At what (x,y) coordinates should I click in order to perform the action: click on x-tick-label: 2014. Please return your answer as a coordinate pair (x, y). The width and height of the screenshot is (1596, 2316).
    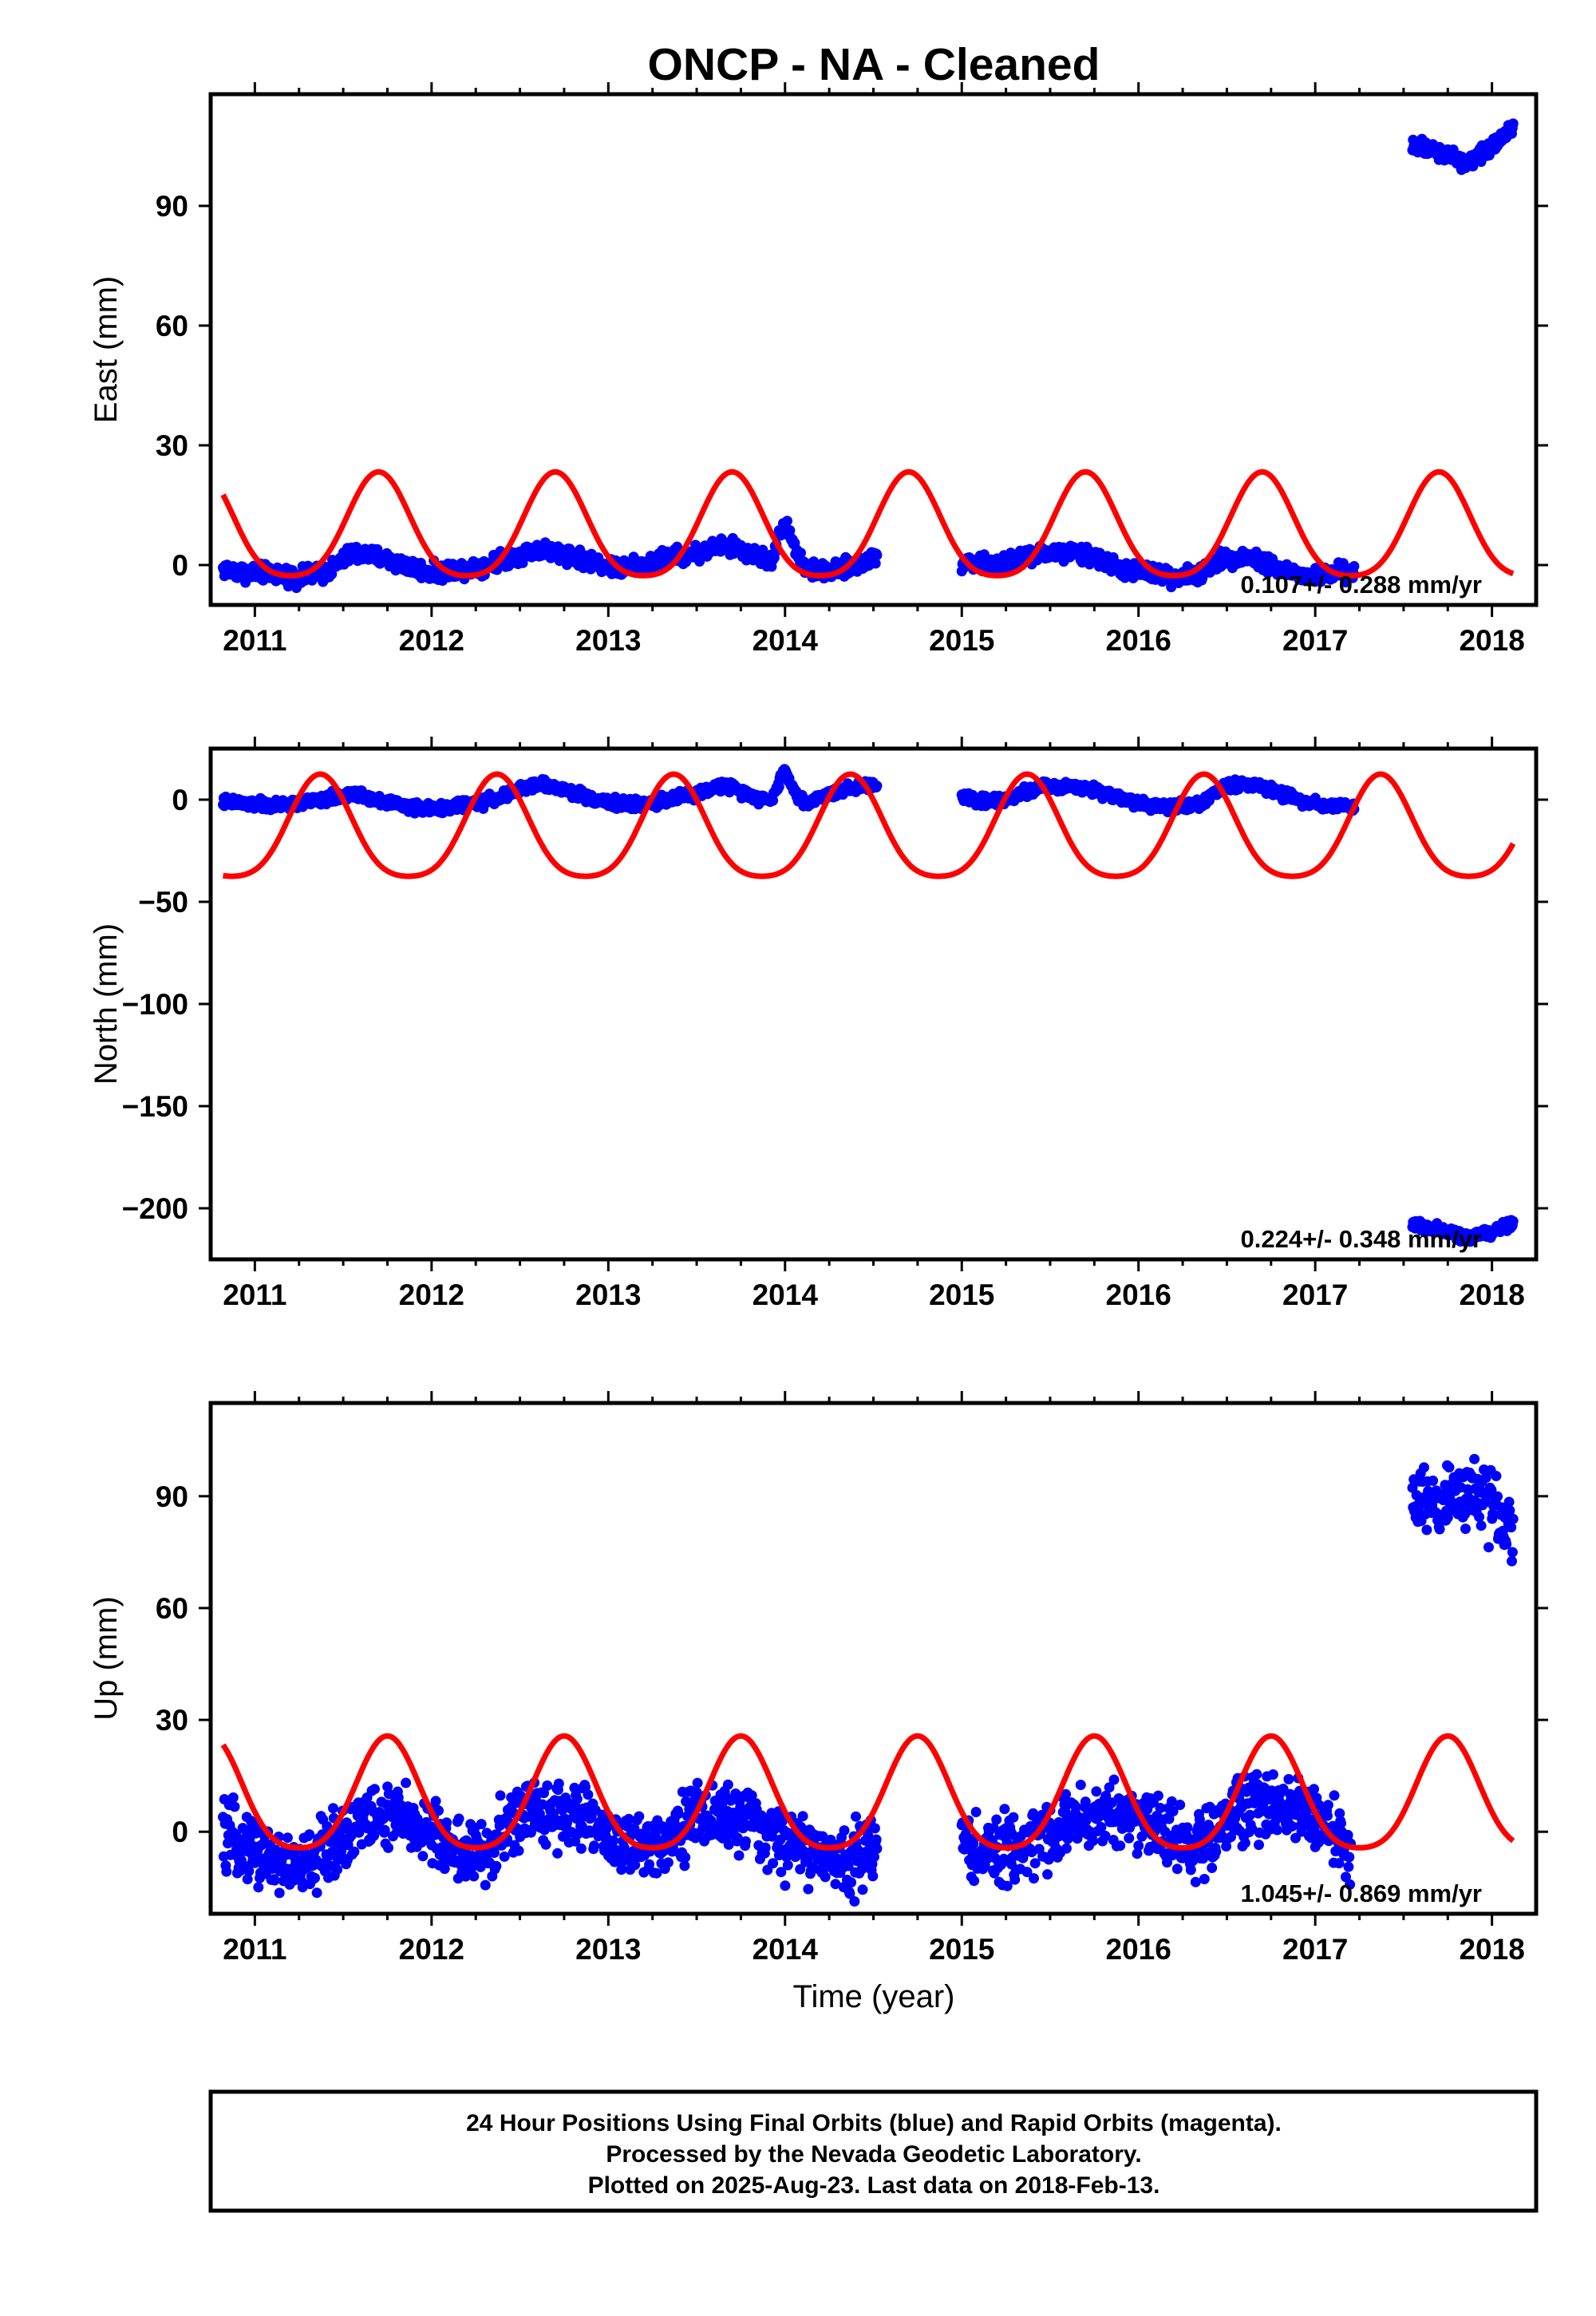
    Looking at the image, I should click on (786, 640).